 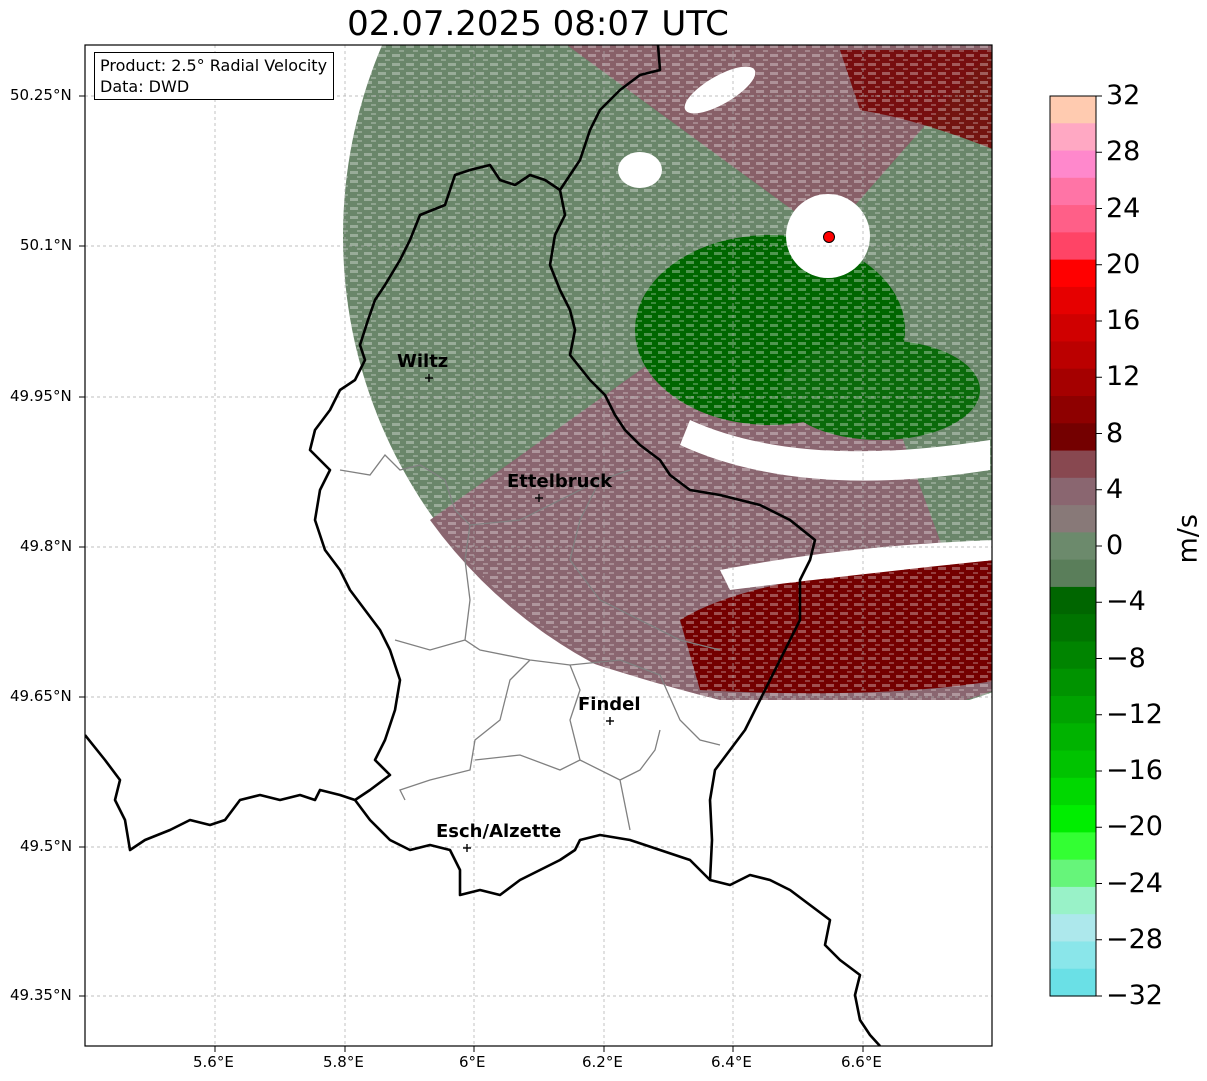 What do you see at coordinates (1123, 208) in the screenshot?
I see `colorbar-tick-label: 24` at bounding box center [1123, 208].